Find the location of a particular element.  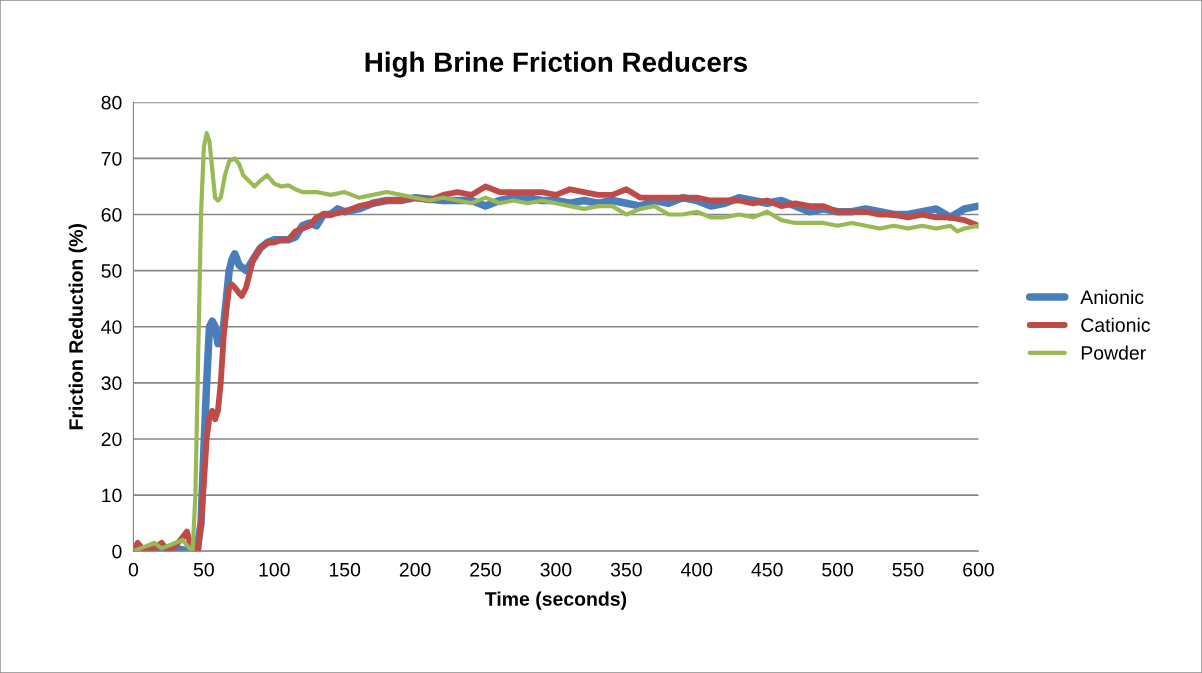

x-tick-label: 550 is located at coordinates (908, 569).